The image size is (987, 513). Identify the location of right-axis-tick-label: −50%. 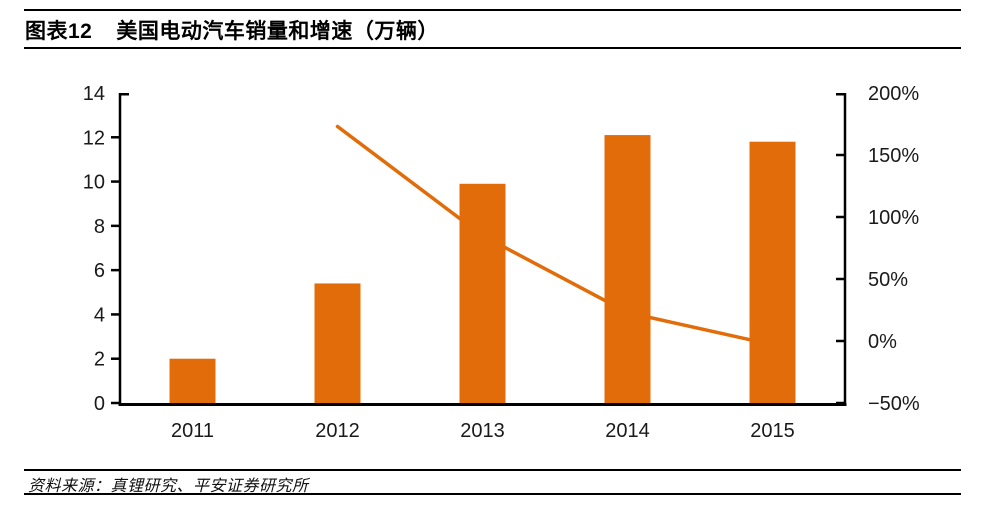
(894, 404).